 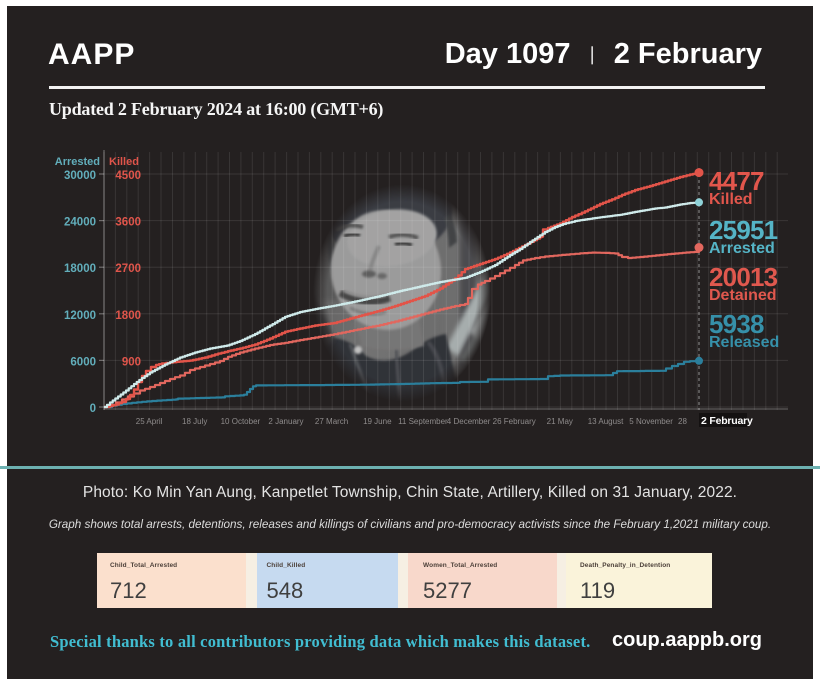 What do you see at coordinates (131, 362) in the screenshot?
I see `svg-text: 900` at bounding box center [131, 362].